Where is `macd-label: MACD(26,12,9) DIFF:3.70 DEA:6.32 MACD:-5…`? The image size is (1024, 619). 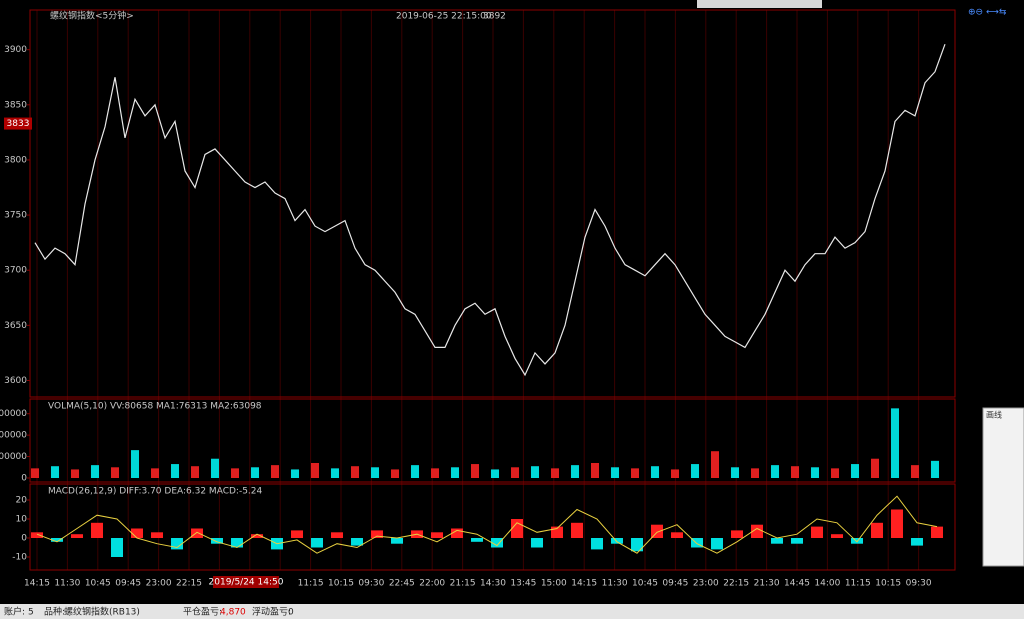 macd-label: MACD(26,12,9) DIFF:3.70 DEA:6.32 MACD:-5… is located at coordinates (155, 492).